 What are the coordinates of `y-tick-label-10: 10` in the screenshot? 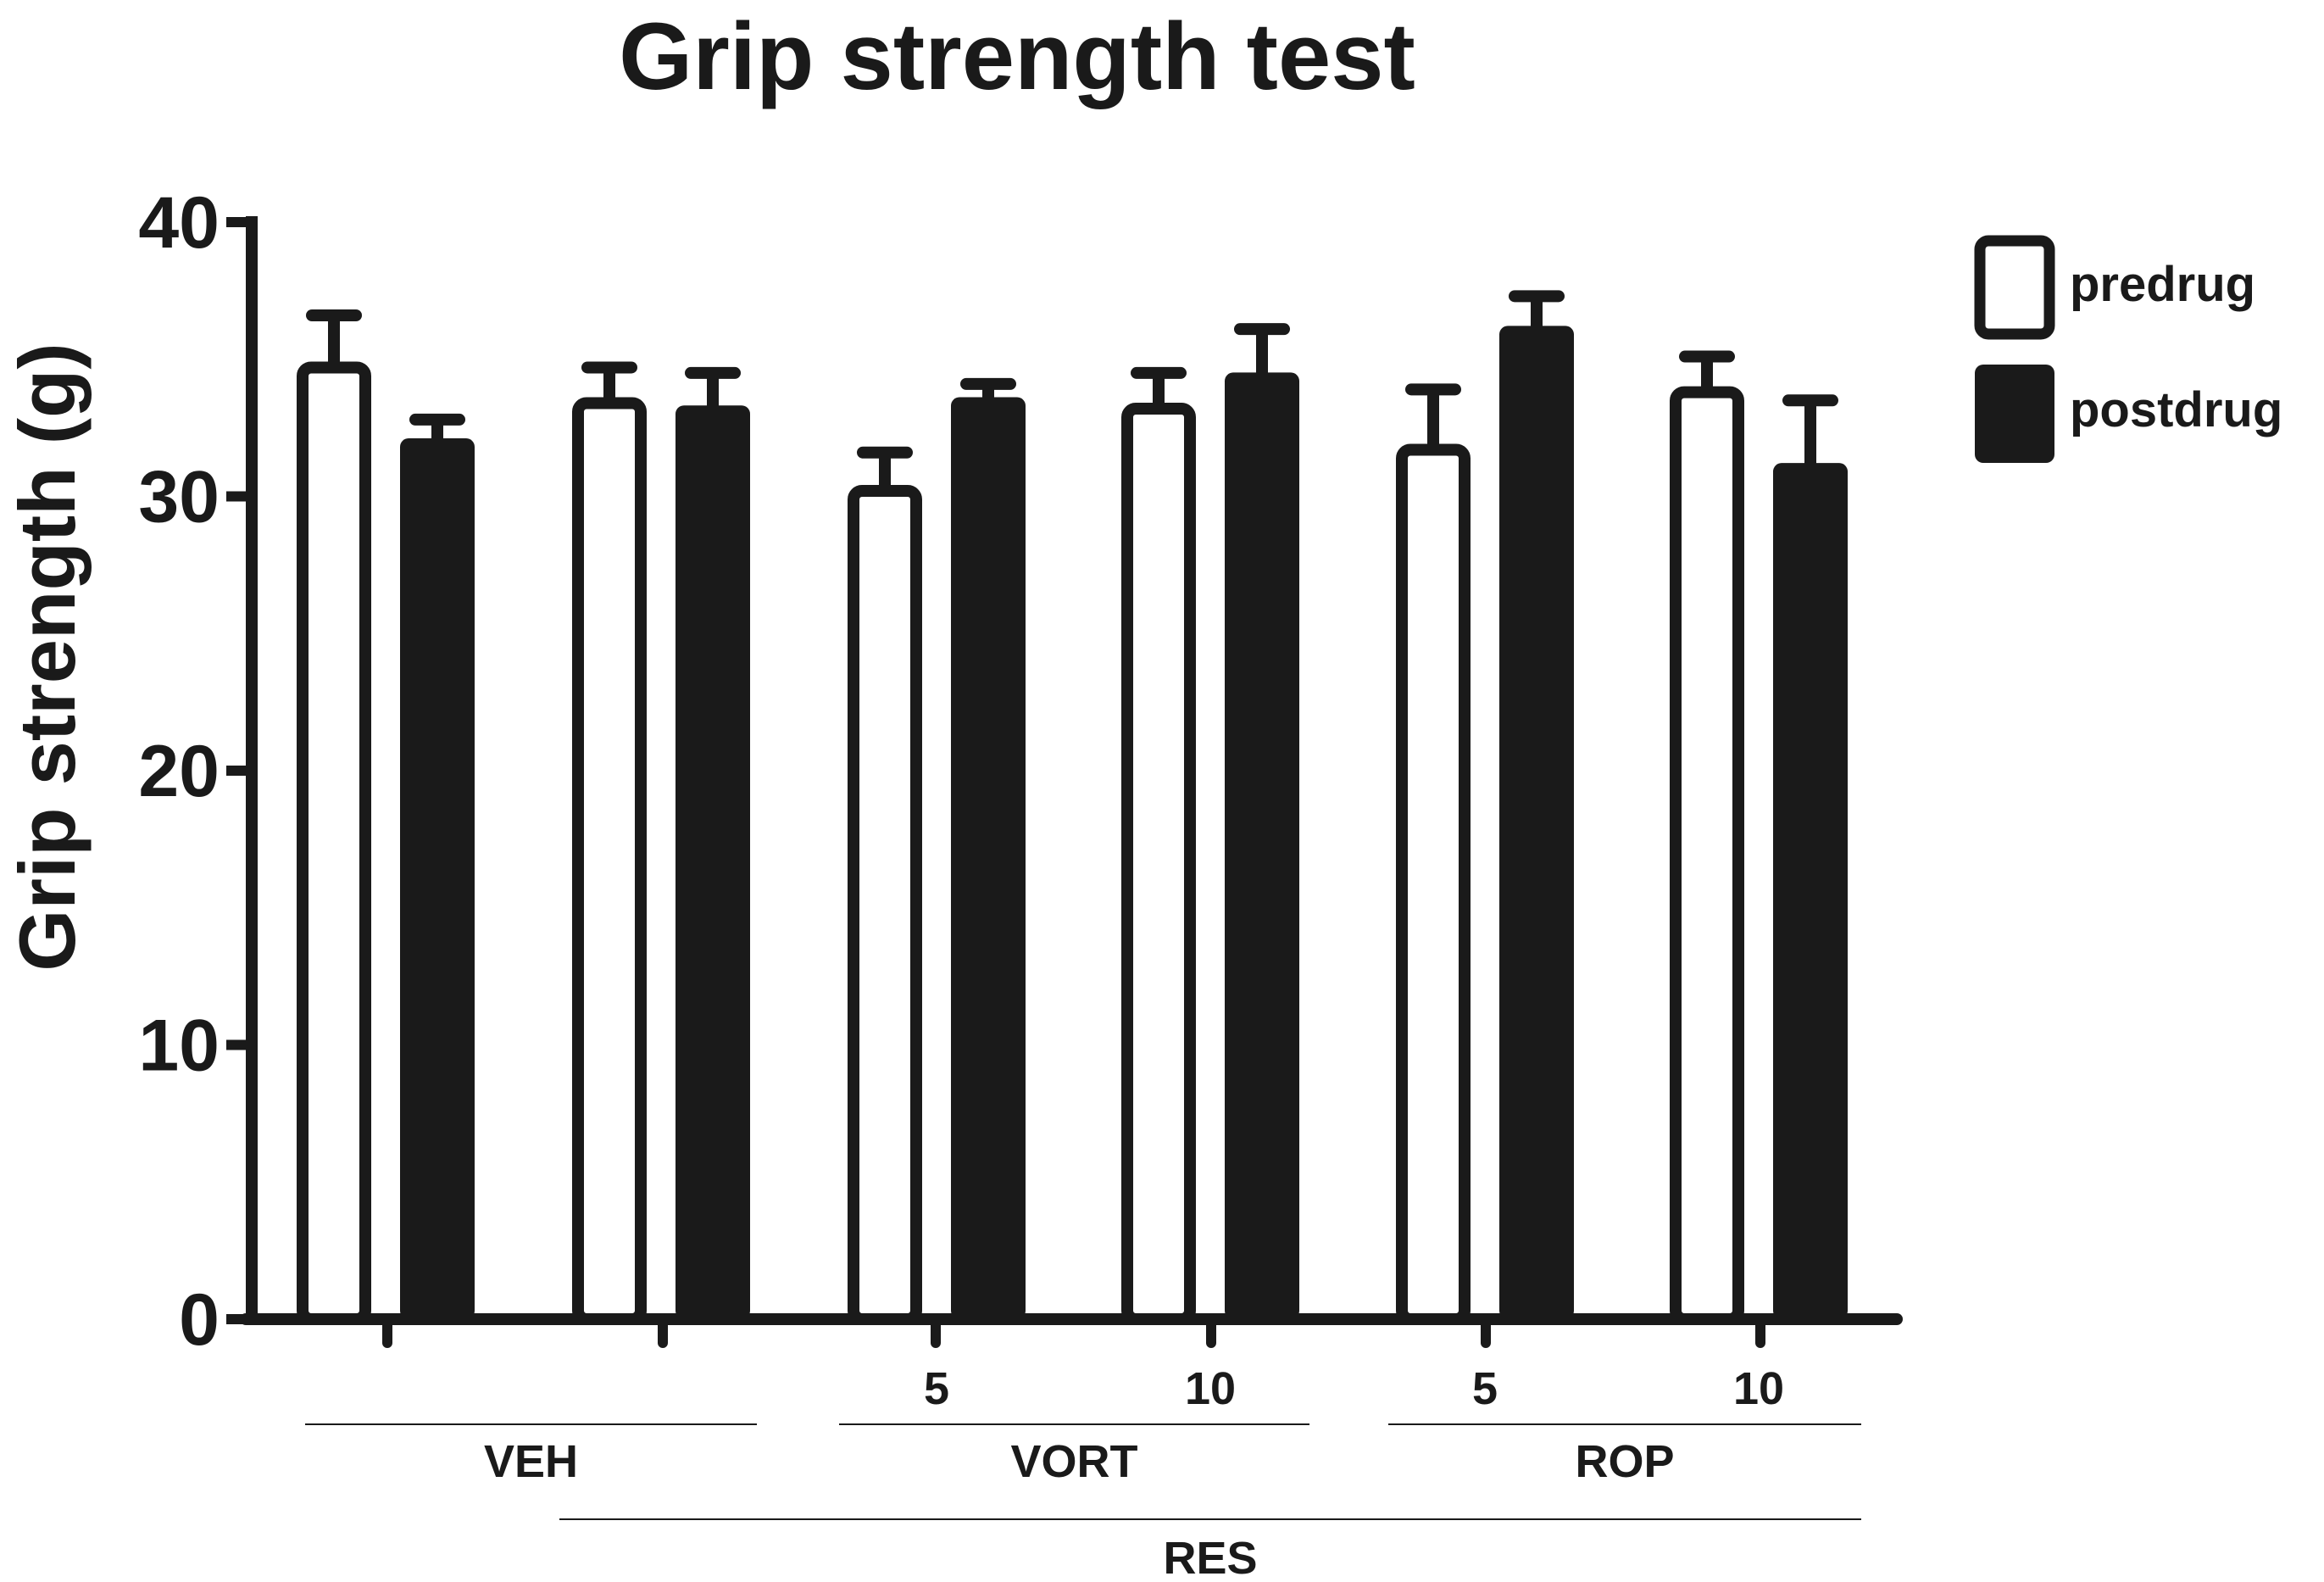 It's located at (179, 1046).